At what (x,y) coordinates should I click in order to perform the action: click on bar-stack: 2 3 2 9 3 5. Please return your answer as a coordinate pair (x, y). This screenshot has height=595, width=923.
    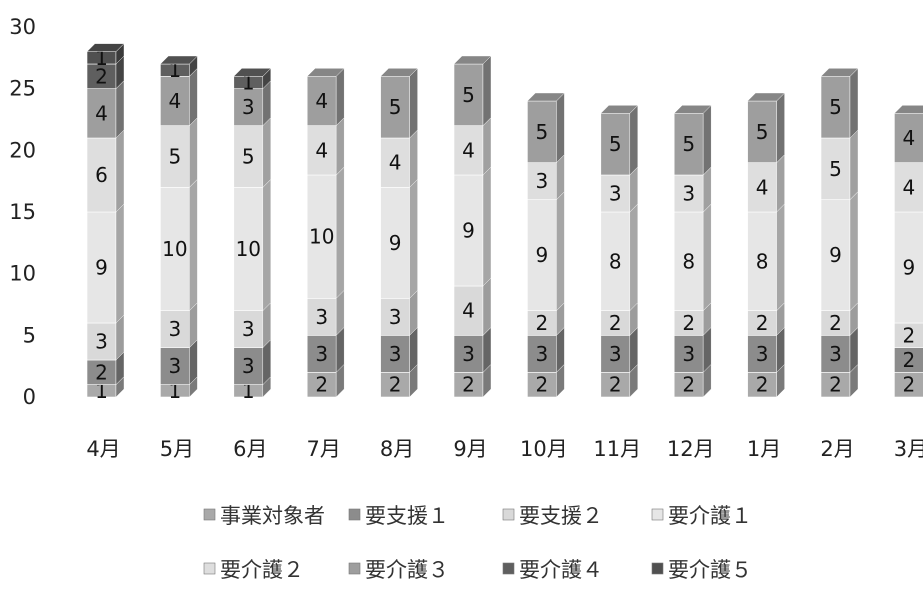
    Looking at the image, I should click on (545, 245).